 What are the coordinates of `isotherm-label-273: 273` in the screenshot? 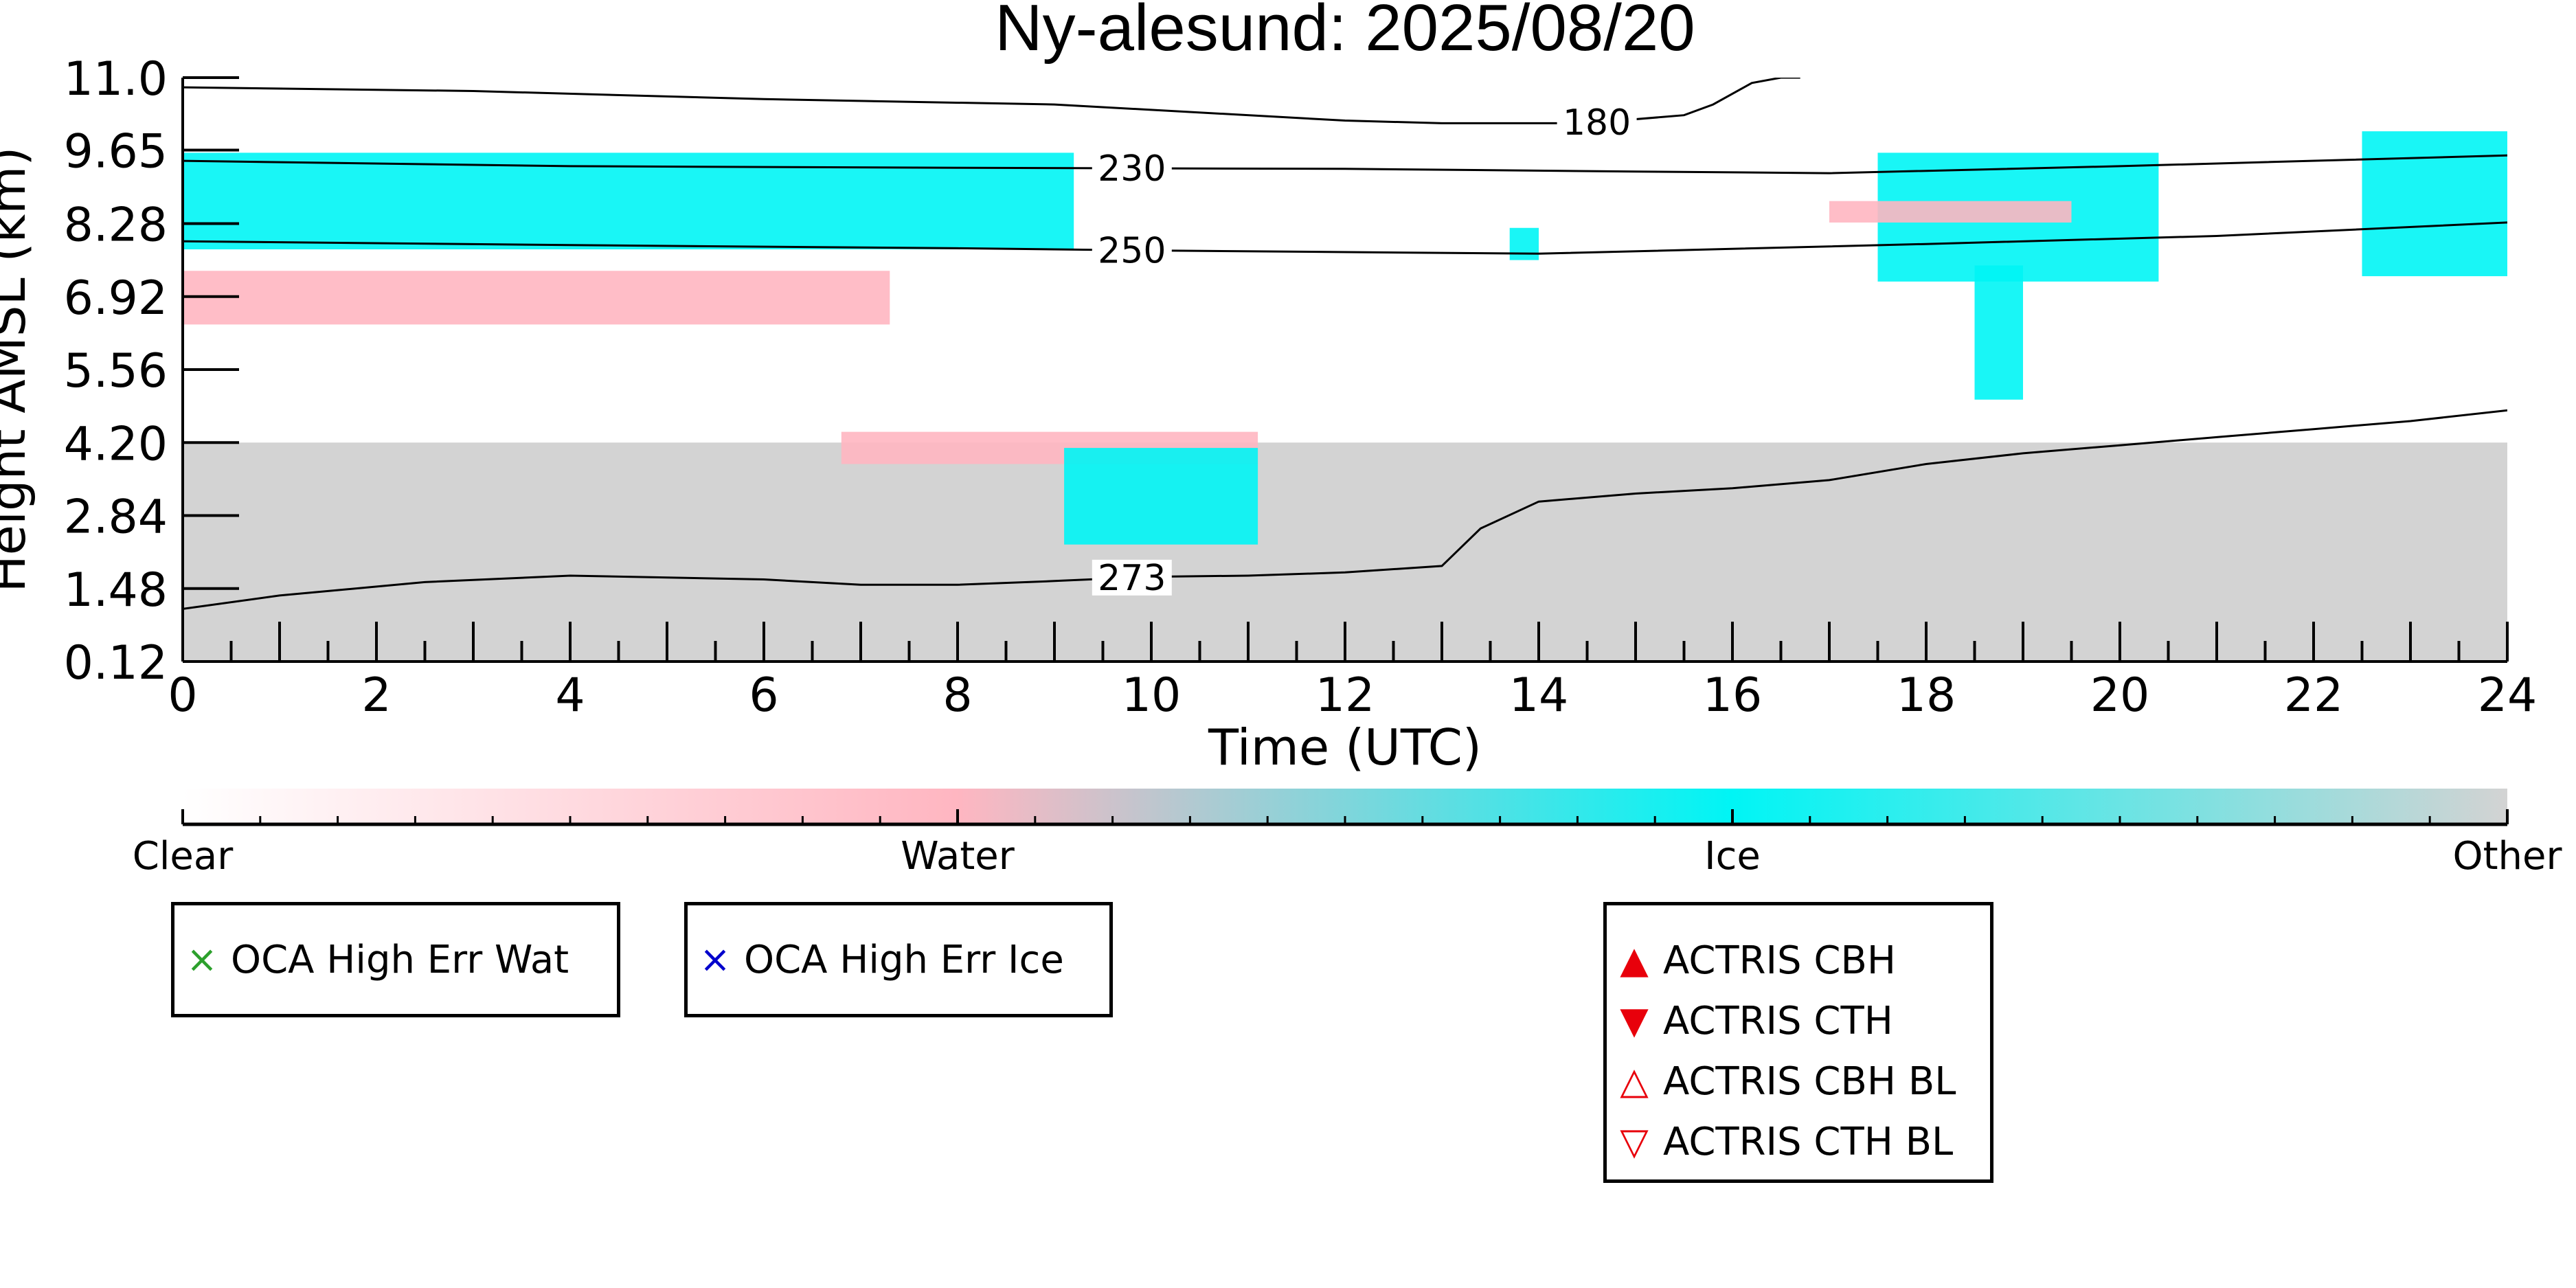 It's located at (1132, 578).